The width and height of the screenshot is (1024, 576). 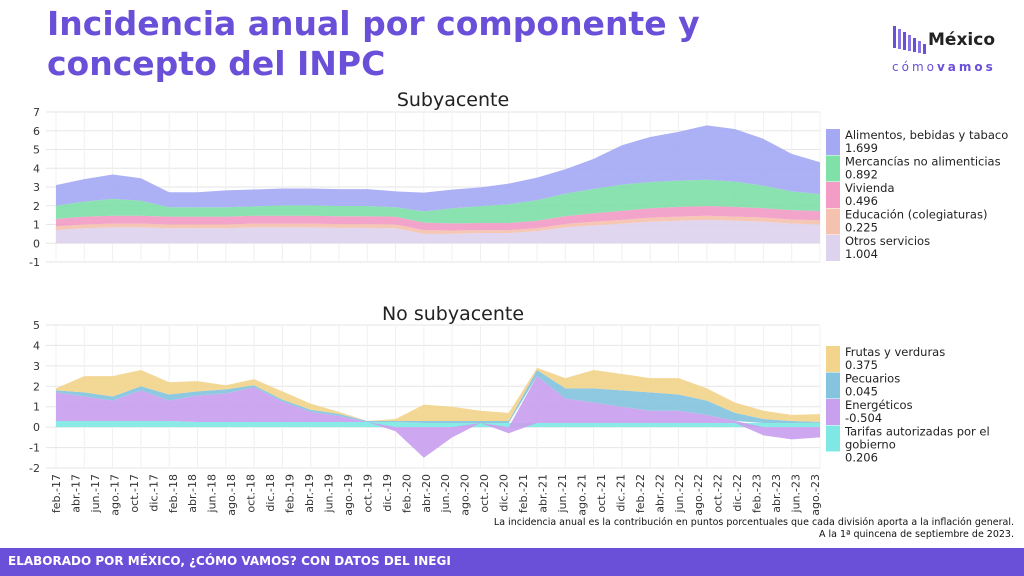 What do you see at coordinates (348, 495) in the screenshot?
I see `x-tick-label: ago.-19` at bounding box center [348, 495].